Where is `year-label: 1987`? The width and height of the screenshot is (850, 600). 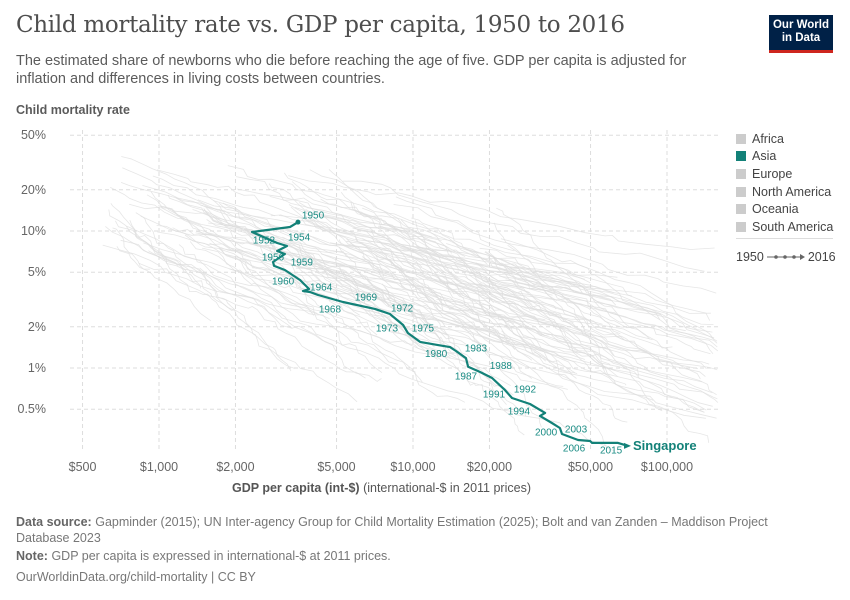 year-label: 1987 is located at coordinates (466, 376).